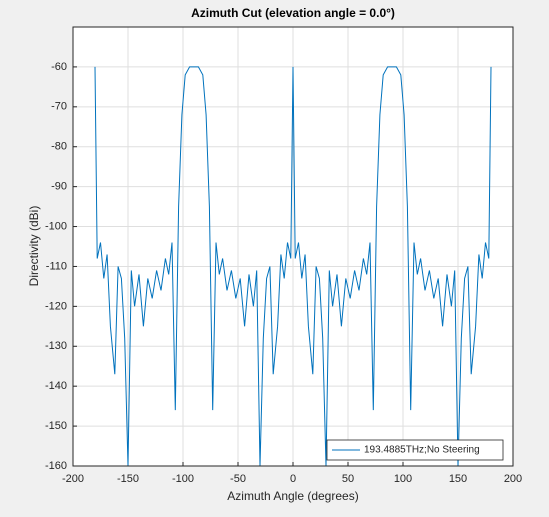 This screenshot has height=517, width=549. What do you see at coordinates (56, 426) in the screenshot?
I see `y-tick-label: -150` at bounding box center [56, 426].